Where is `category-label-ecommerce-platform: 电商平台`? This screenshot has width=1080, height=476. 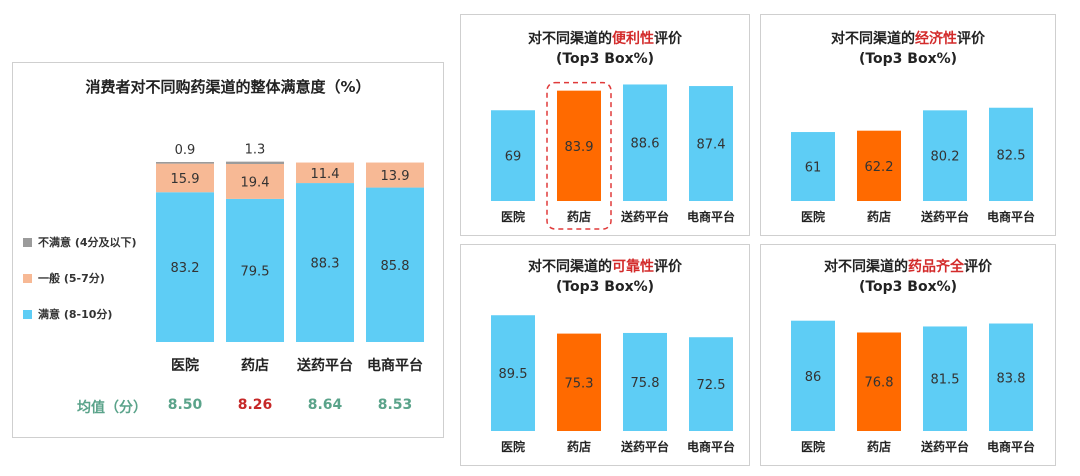
category-label-ecommerce-platform: 电商平台 is located at coordinates (395, 365).